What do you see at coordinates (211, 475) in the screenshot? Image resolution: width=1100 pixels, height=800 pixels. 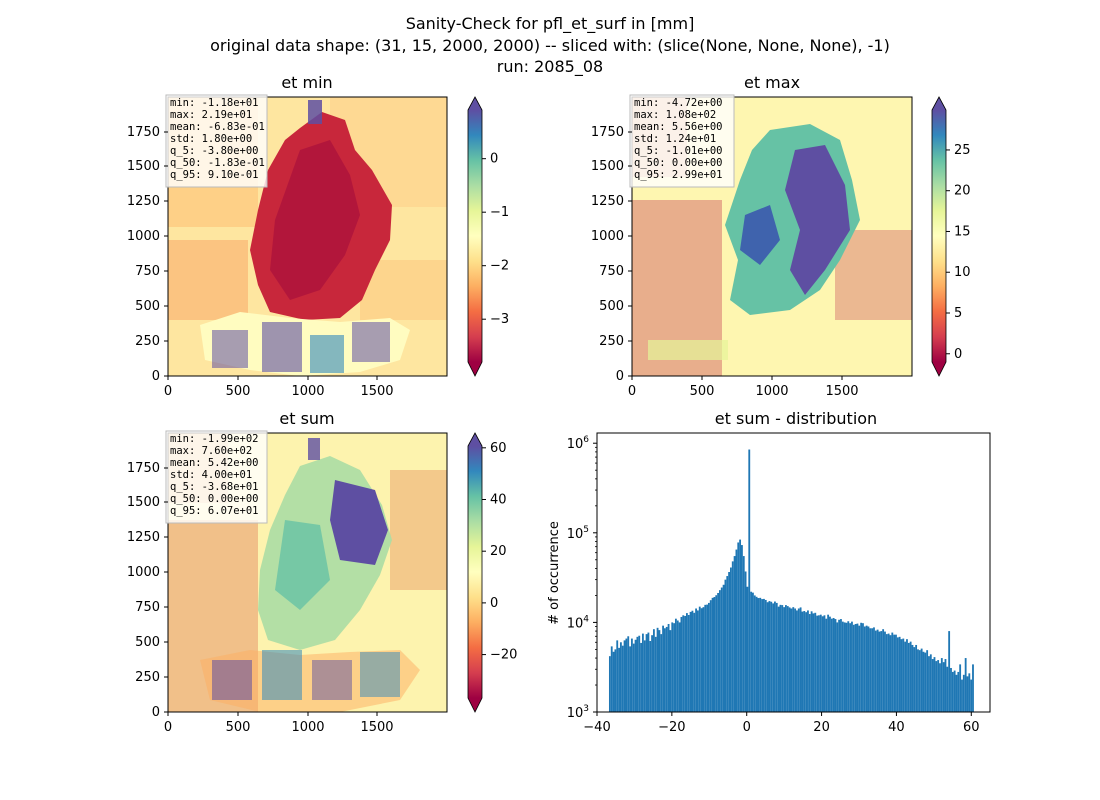 I see `stat-line: std: 4.00e+01` at bounding box center [211, 475].